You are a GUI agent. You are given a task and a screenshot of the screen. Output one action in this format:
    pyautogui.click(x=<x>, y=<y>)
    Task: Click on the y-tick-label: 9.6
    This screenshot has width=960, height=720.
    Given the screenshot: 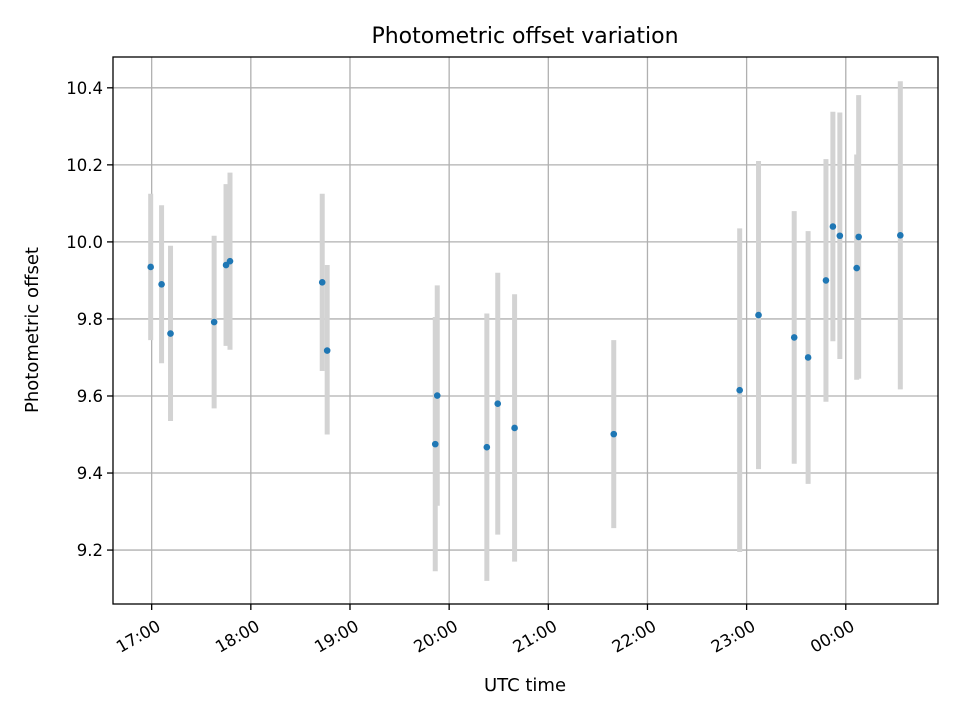 What is the action you would take?
    pyautogui.click(x=90, y=396)
    